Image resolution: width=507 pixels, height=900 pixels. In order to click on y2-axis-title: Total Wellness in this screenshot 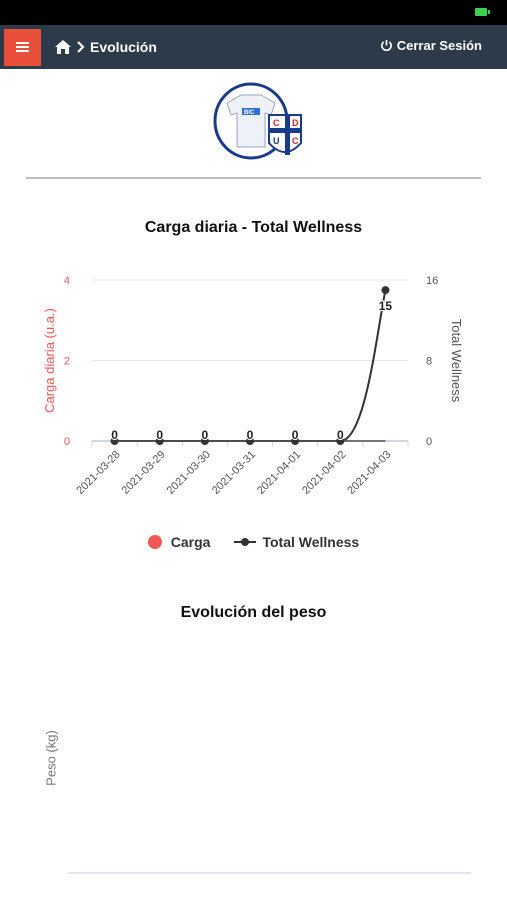, I will do `click(456, 361)`.